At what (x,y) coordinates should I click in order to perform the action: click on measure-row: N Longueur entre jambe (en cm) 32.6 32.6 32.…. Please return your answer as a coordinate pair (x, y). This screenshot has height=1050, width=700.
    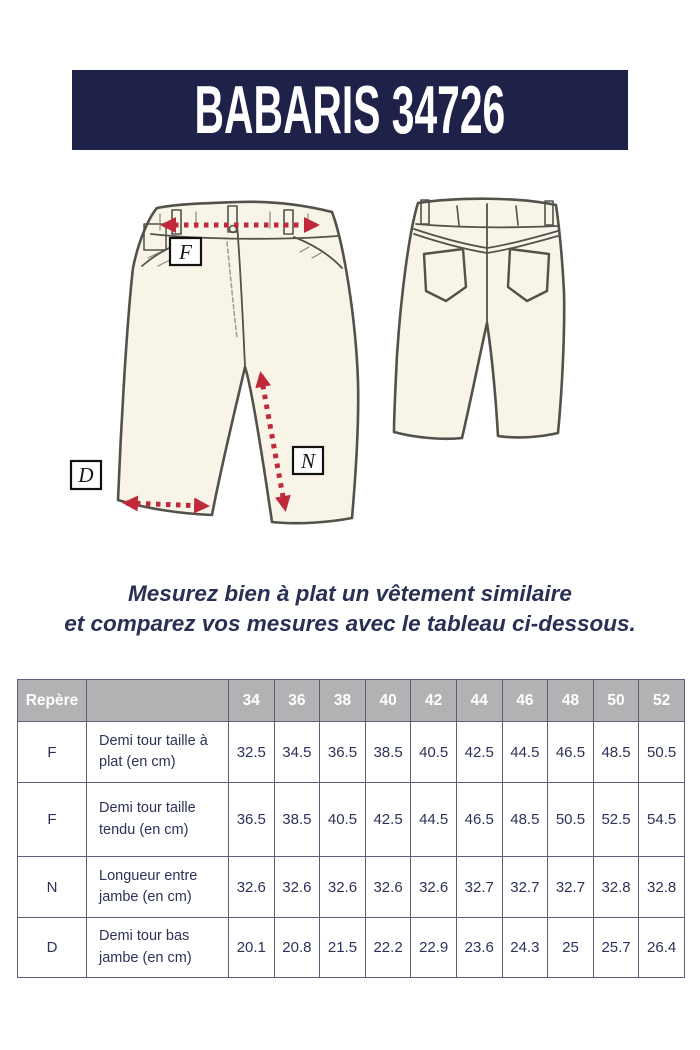
    Looking at the image, I should click on (351, 887).